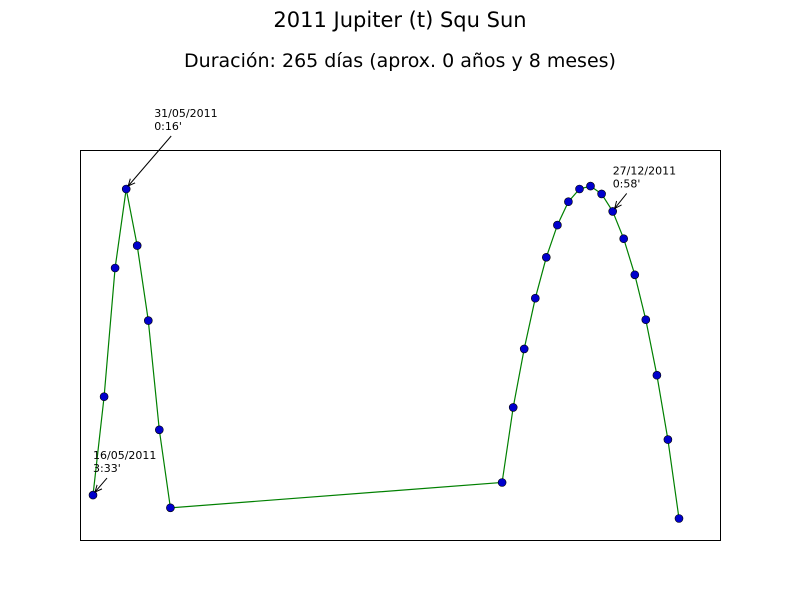 This screenshot has width=800, height=600. I want to click on chart-title: 2011 Jupiter (t) Squ Sun, so click(400, 20).